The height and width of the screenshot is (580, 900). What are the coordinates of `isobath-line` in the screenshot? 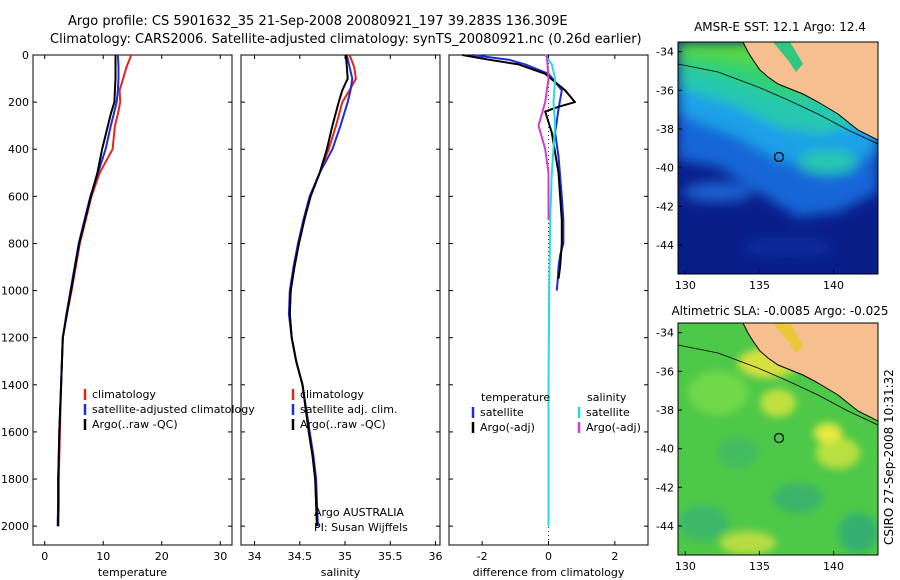 It's located at (778, 104).